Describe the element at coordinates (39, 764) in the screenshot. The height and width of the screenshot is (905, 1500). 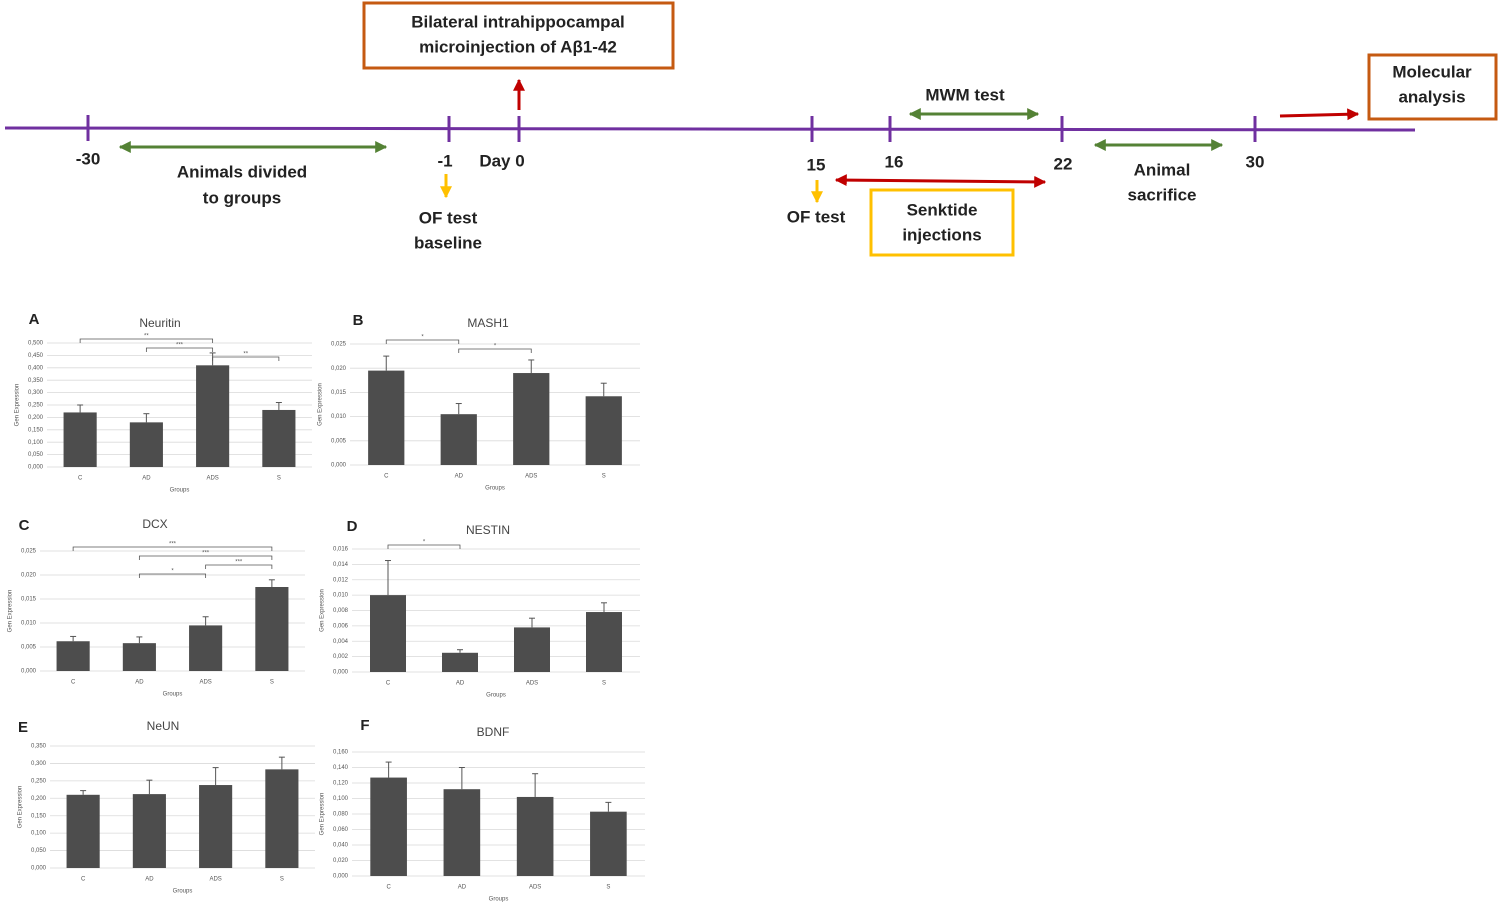
I see `y-tick-label: 0,300` at that location.